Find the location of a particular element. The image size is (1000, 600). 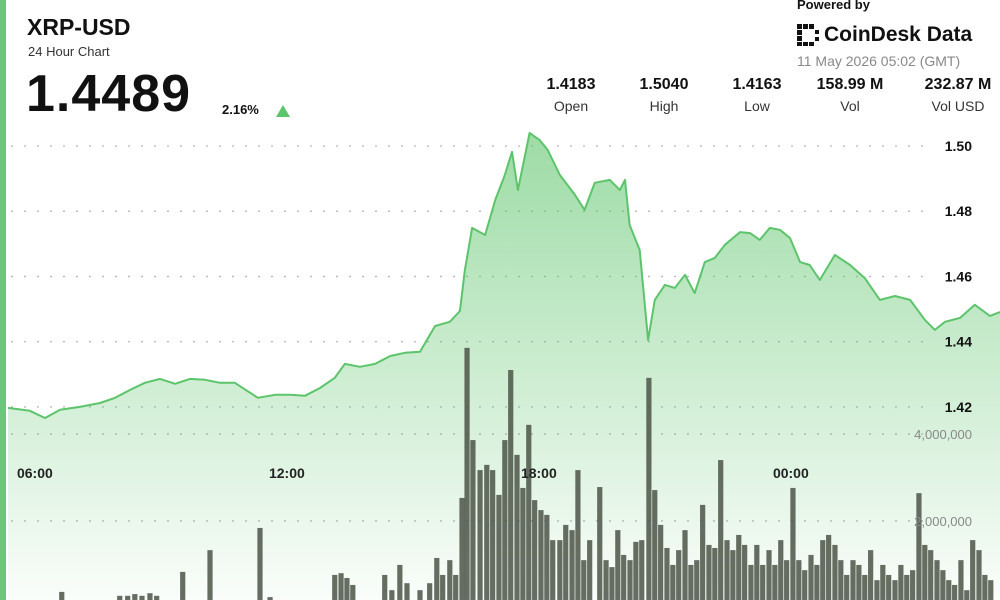

y-tick-label: 1.42 is located at coordinates (958, 407).